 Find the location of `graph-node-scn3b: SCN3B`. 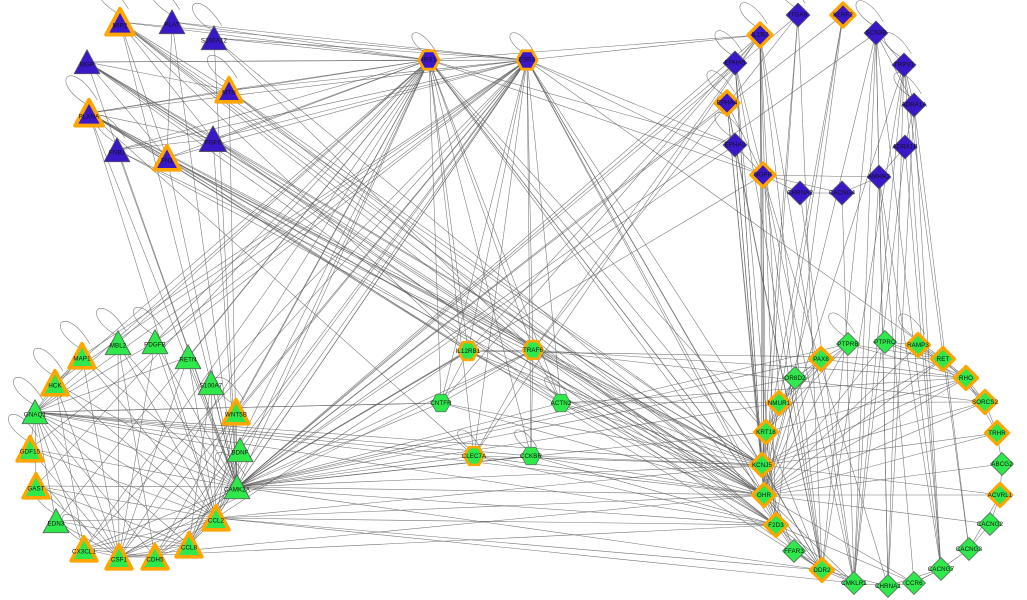

graph-node-scn3b: SCN3B is located at coordinates (876, 33).